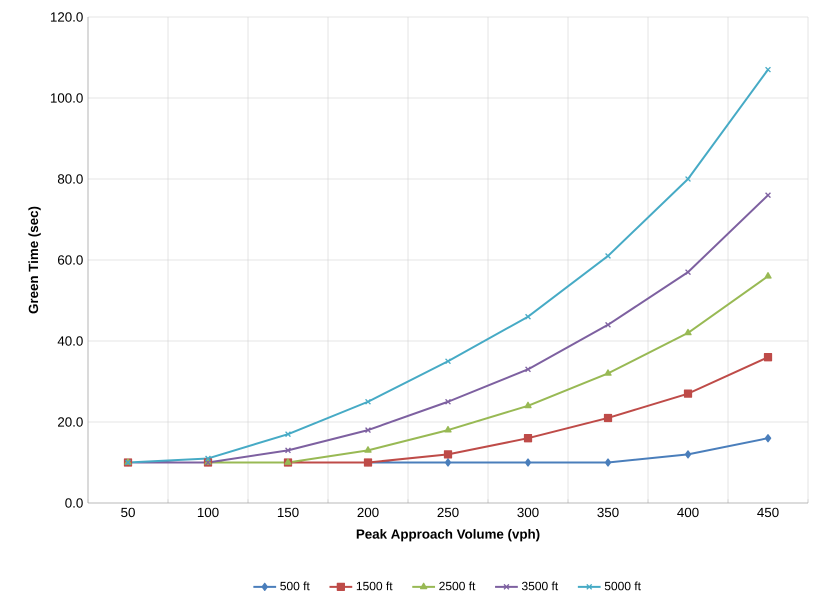 This screenshot has height=601, width=813. Describe the element at coordinates (374, 586) in the screenshot. I see `legend-label: 1500 ft` at that location.